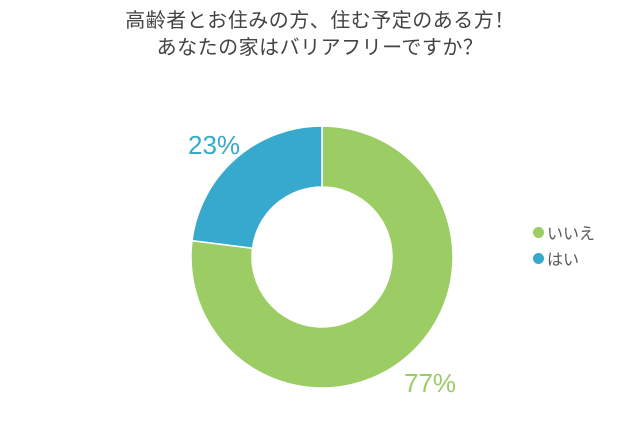 The height and width of the screenshot is (431, 640). What do you see at coordinates (571, 234) in the screenshot?
I see `legend-label-no: いいえ` at bounding box center [571, 234].